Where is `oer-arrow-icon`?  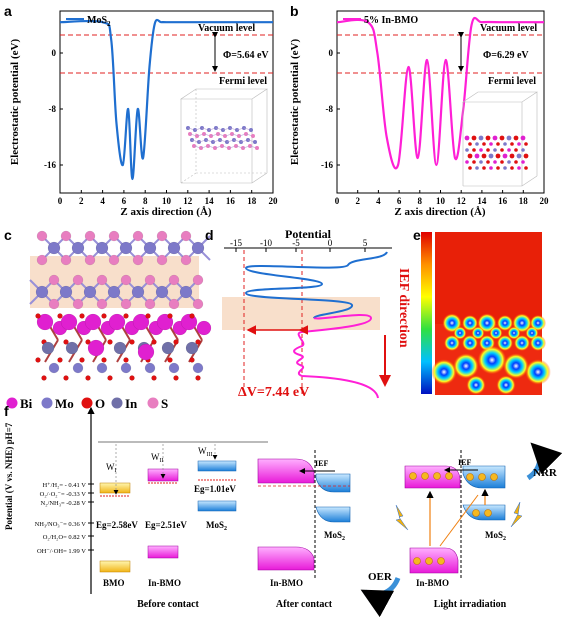
oer-arrow-icon is located at coordinates (380, 597).